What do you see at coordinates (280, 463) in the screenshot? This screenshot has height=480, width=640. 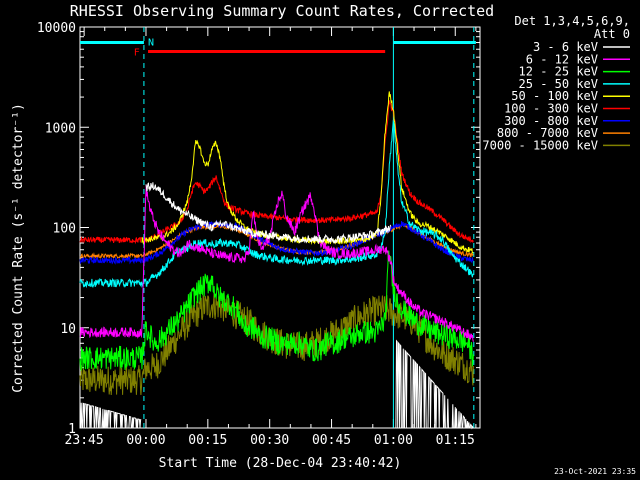 I see `x-axis-label: Start Time (28-Dec-04 23:40:42)` at bounding box center [280, 463].